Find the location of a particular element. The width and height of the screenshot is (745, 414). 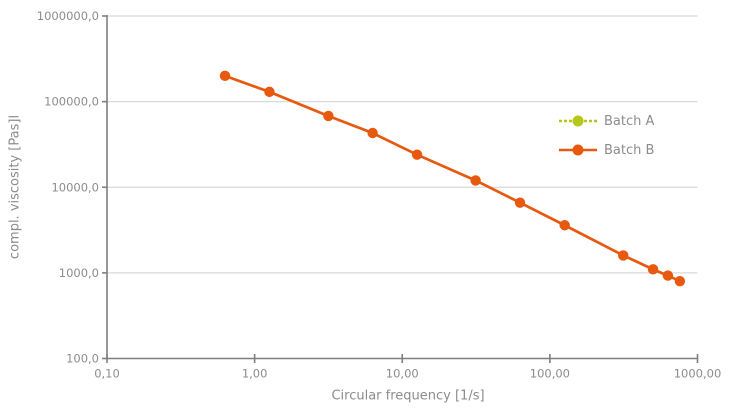

x-tick-label: 1000,00 is located at coordinates (698, 374).